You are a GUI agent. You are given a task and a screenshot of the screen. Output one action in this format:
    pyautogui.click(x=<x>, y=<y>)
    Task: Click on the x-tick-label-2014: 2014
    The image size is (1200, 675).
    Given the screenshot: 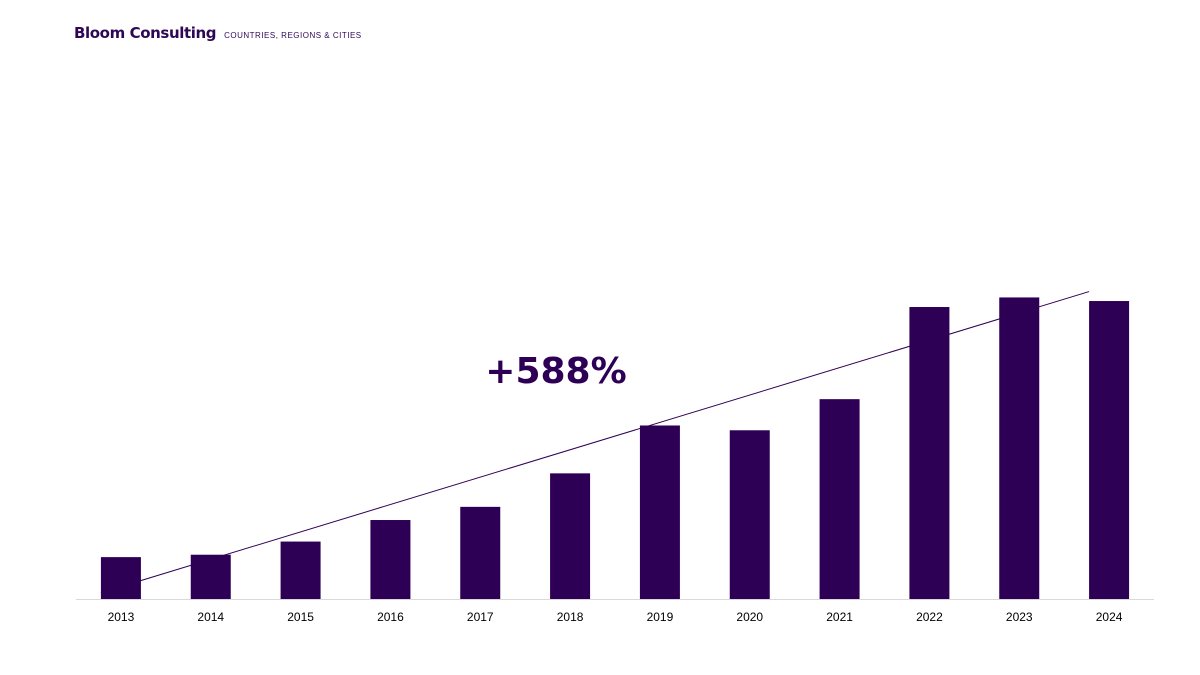 What is the action you would take?
    pyautogui.click(x=210, y=617)
    